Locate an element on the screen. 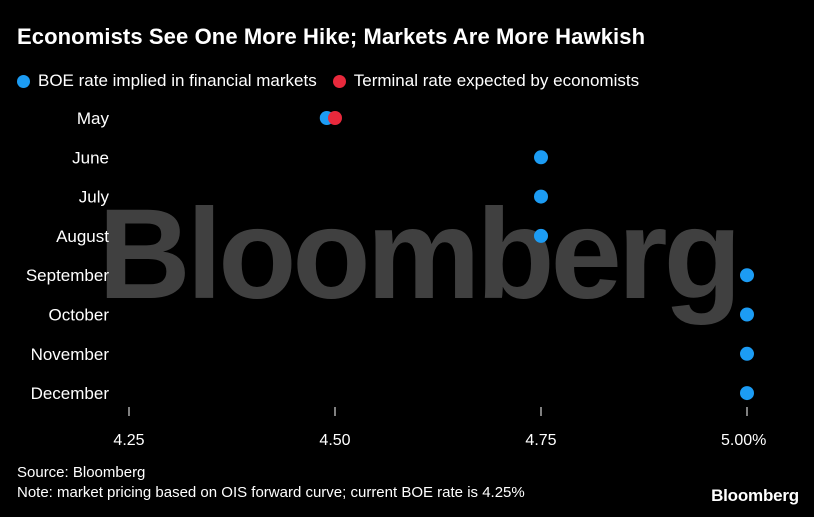  category-label: August is located at coordinates (82, 236).